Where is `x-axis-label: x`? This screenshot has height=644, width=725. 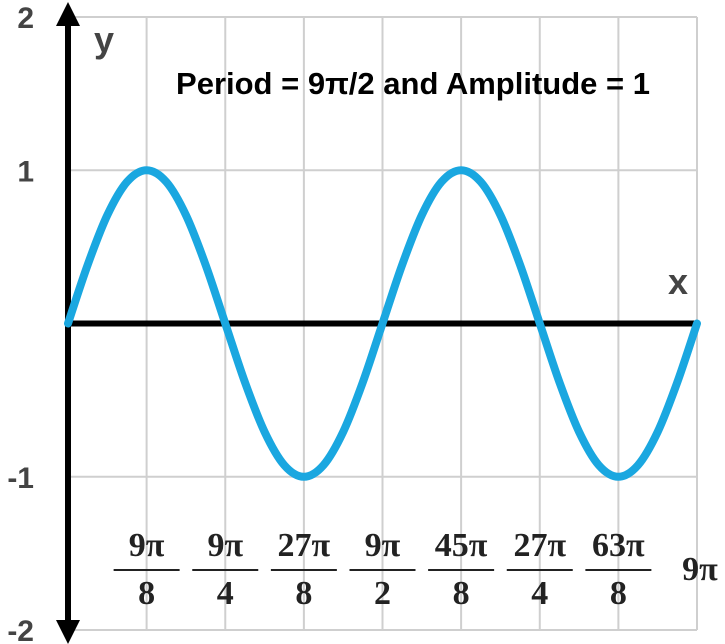
x-axis-label: x is located at coordinates (678, 281).